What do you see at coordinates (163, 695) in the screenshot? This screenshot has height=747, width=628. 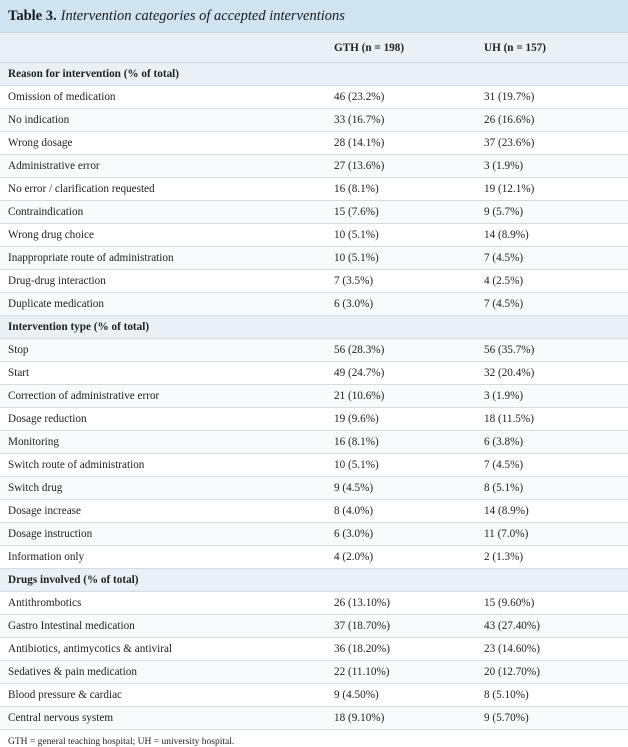 I see `row-label: Blood pressure & cardiac` at bounding box center [163, 695].